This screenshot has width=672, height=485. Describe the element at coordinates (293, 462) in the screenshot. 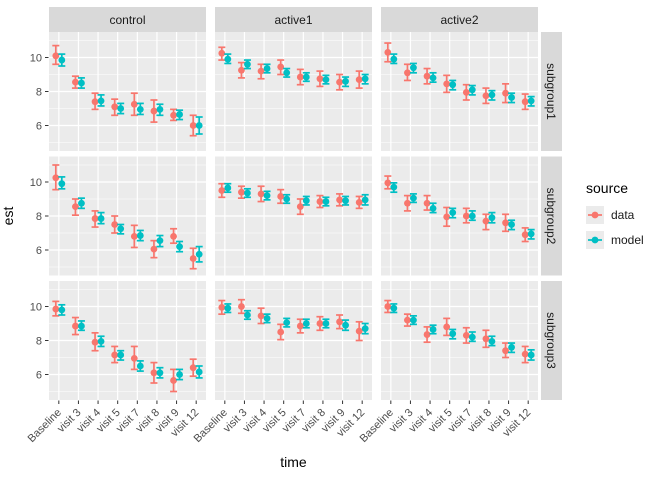

I see `x-axis-title: time` at that location.